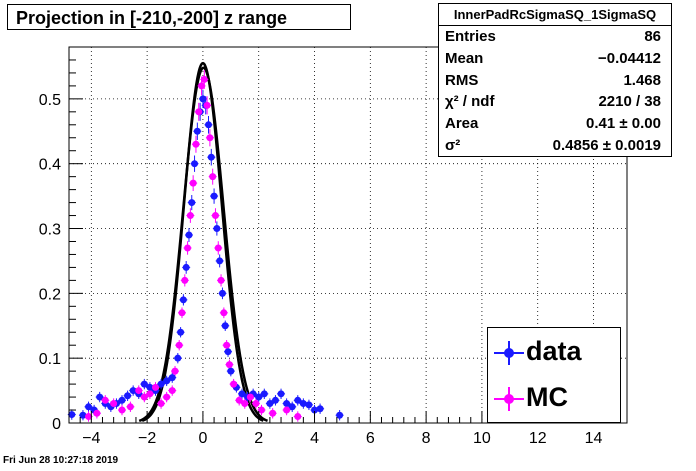 This screenshot has width=696, height=471. Describe the element at coordinates (554, 351) in the screenshot. I see `legend-label: data` at that location.